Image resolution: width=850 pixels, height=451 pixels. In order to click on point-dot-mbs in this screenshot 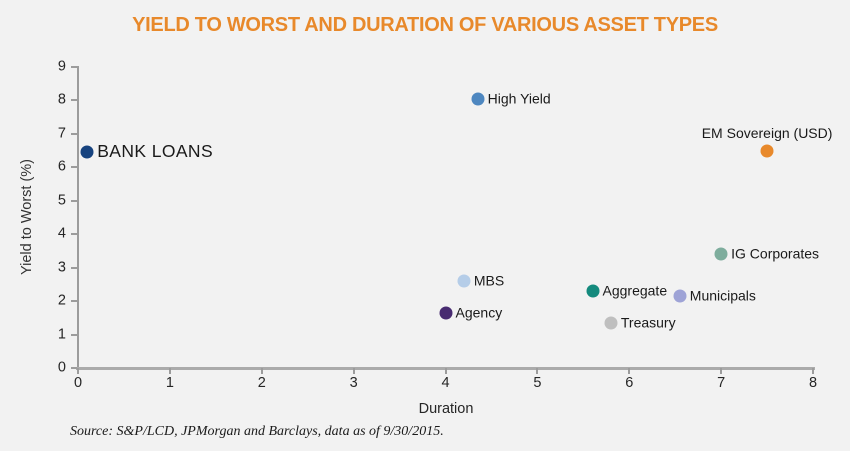, I will do `click(464, 281)`.